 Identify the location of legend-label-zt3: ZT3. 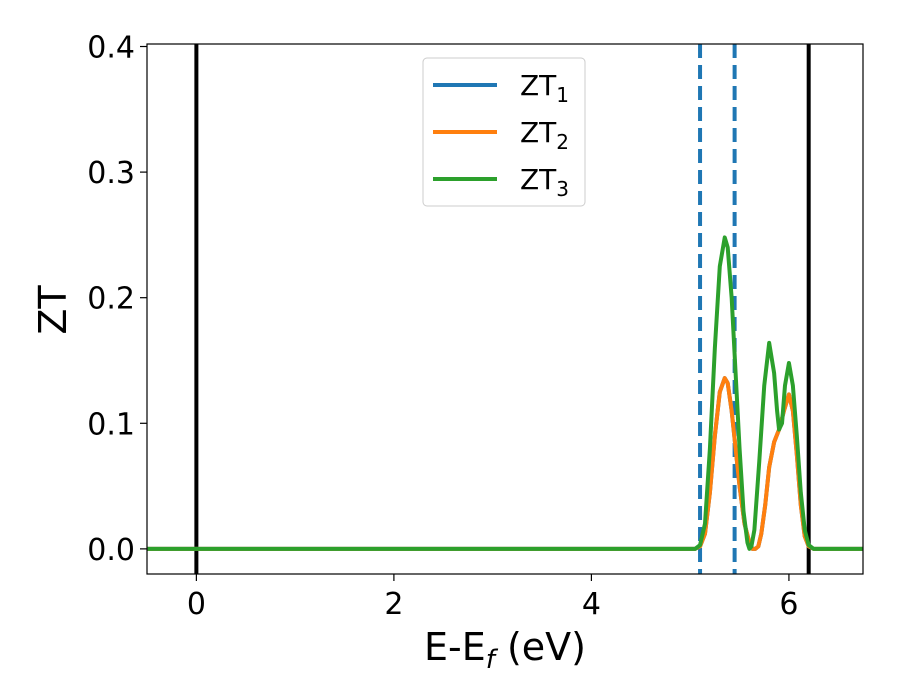
(544, 182).